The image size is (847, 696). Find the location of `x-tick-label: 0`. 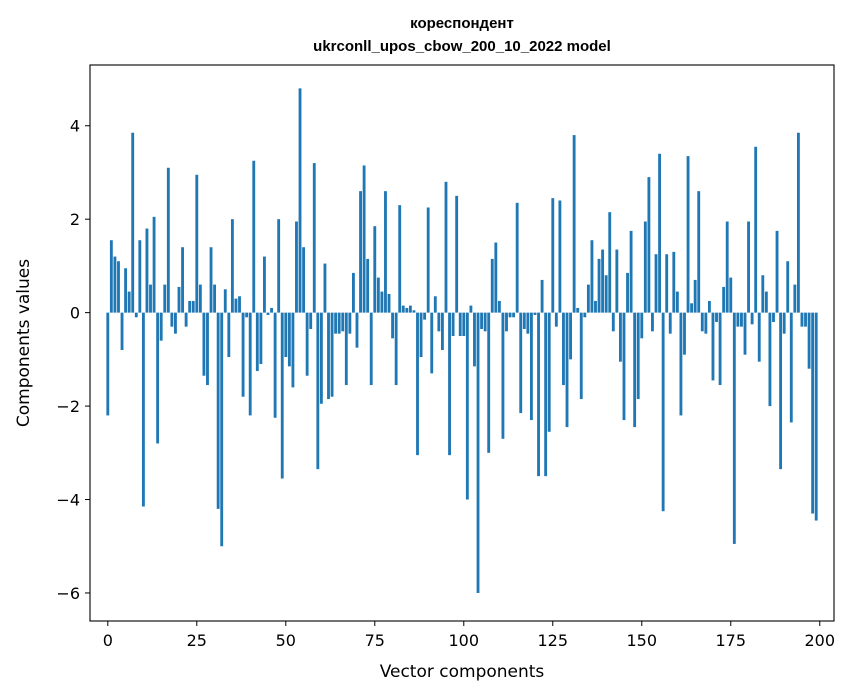

x-tick-label: 0 is located at coordinates (108, 640).